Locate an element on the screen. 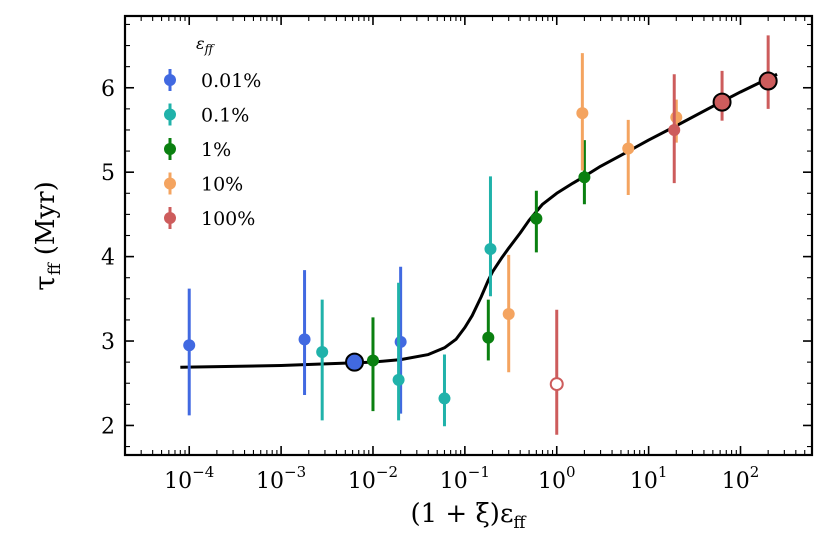  series-10% is located at coordinates (592, 213).